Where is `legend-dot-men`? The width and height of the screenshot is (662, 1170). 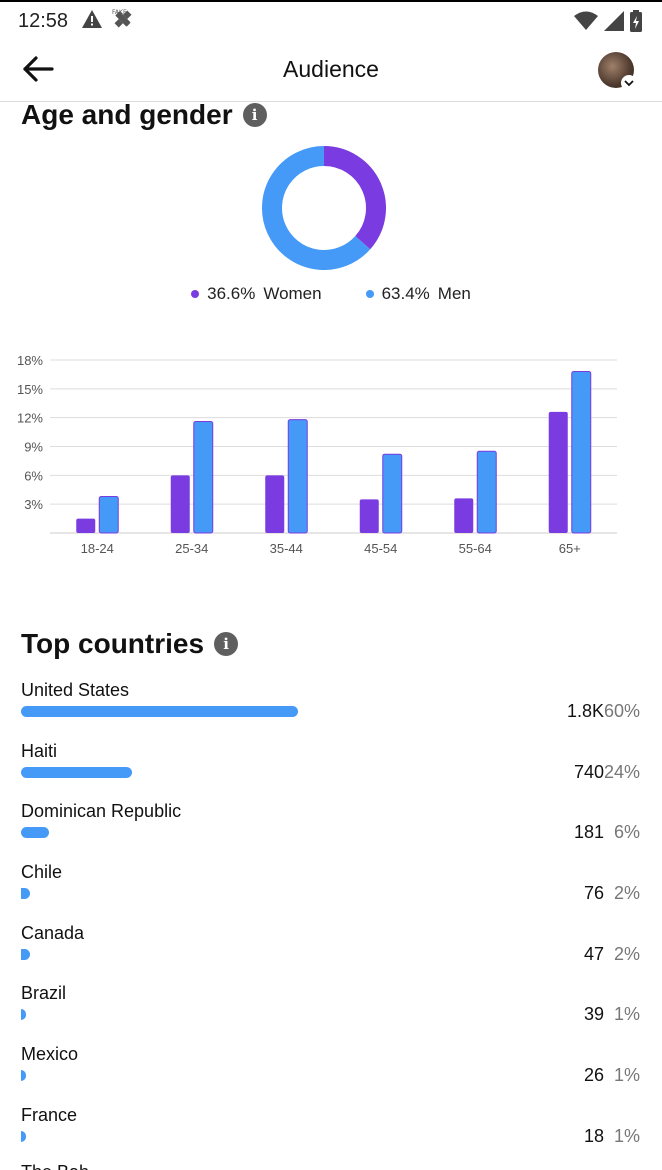 legend-dot-men is located at coordinates (369, 294).